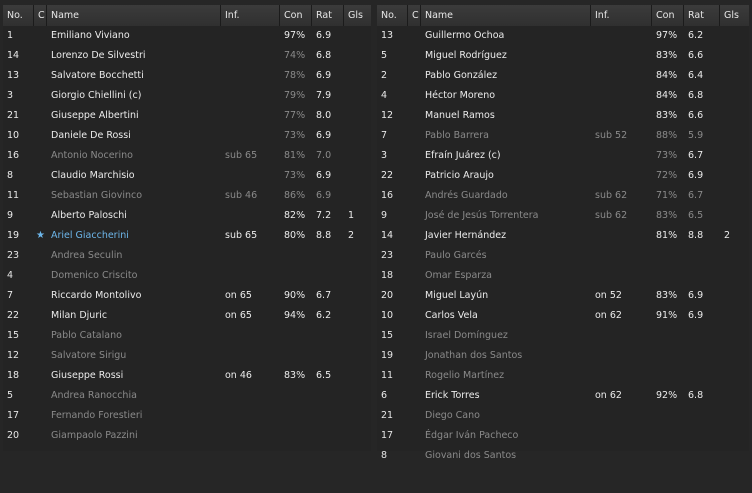  Describe the element at coordinates (187, 416) in the screenshot. I see `player-row: 17 Fernando Forestieri` at that location.